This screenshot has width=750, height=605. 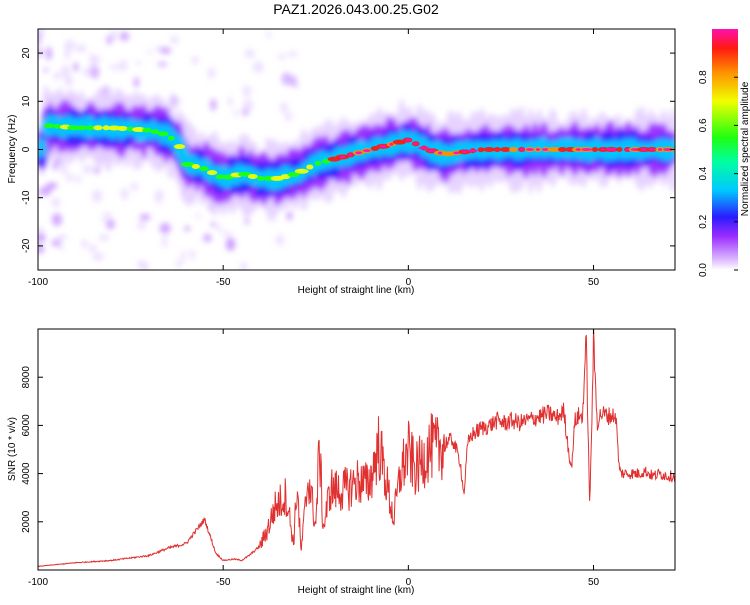 I want to click on spectrogram-y-tick-label: -10, so click(x=26, y=197).